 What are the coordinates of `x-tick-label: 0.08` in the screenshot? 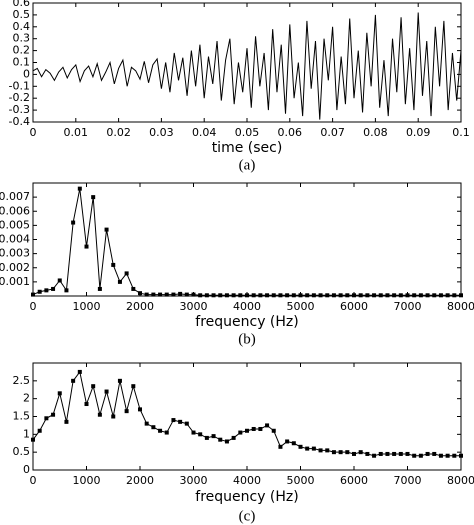 It's located at (375, 132).